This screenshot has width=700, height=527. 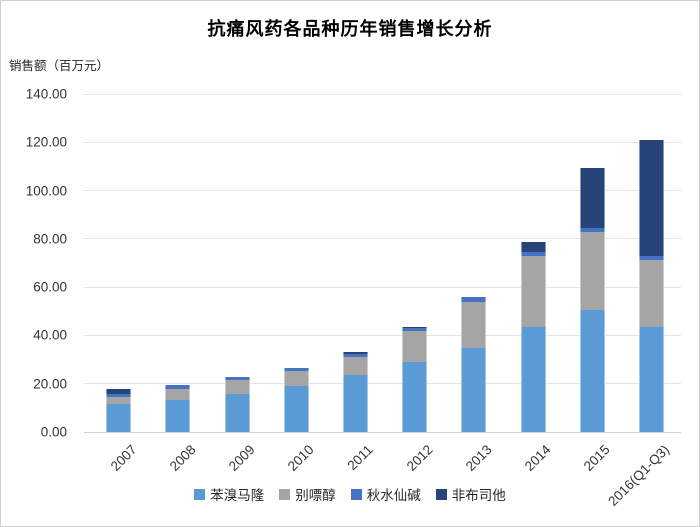 I want to click on y-axis-tick-label: 100.00, so click(x=46, y=191).